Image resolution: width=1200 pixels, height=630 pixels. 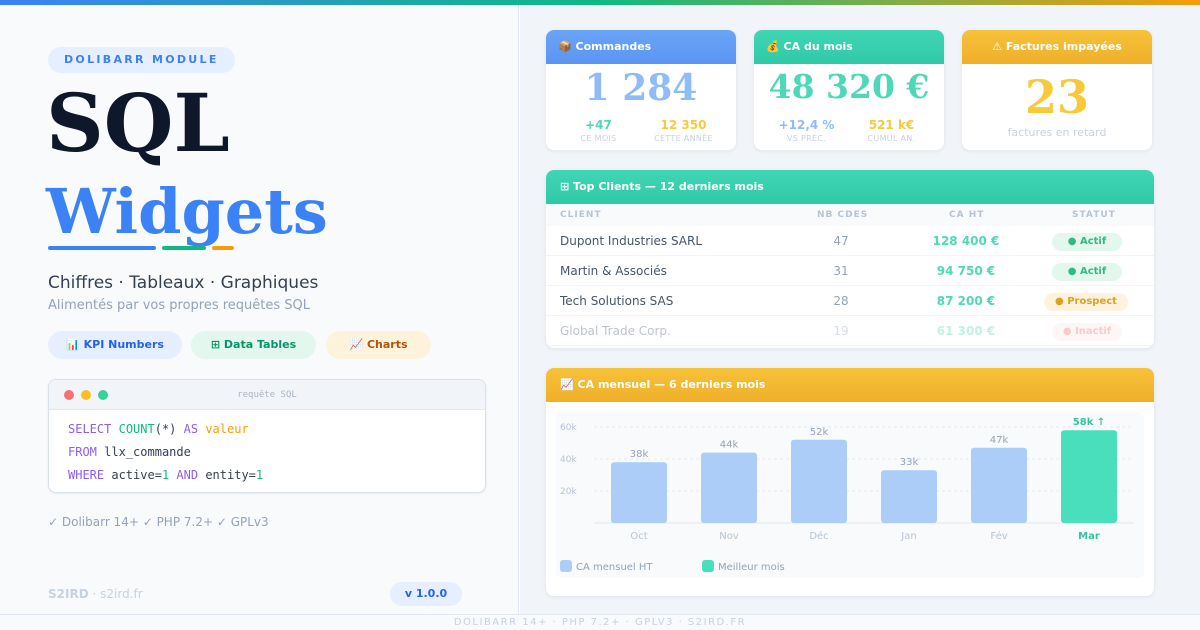 What do you see at coordinates (581, 215) in the screenshot?
I see `column-header-client: CLIENT` at bounding box center [581, 215].